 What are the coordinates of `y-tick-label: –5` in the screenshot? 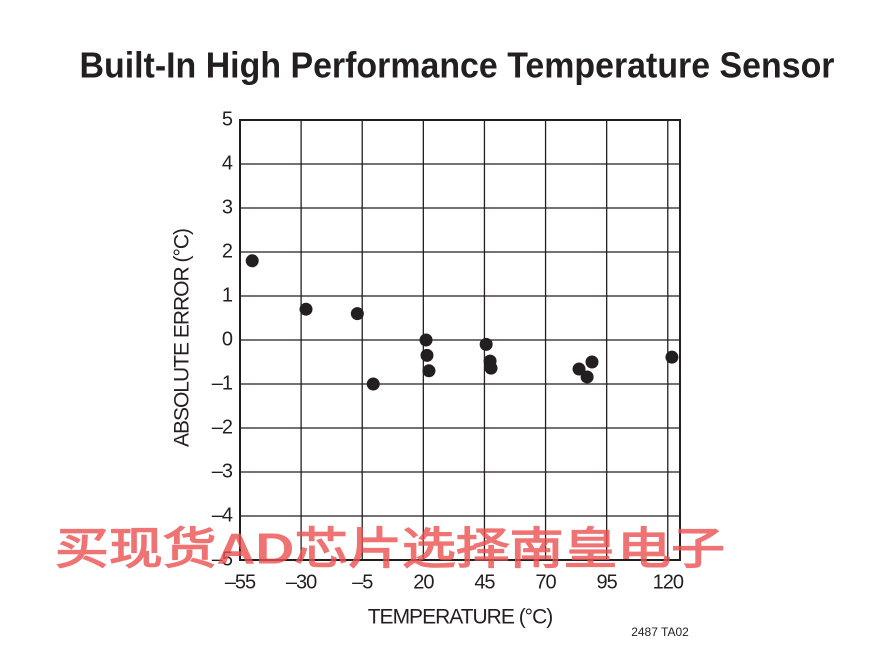 It's located at (222, 559).